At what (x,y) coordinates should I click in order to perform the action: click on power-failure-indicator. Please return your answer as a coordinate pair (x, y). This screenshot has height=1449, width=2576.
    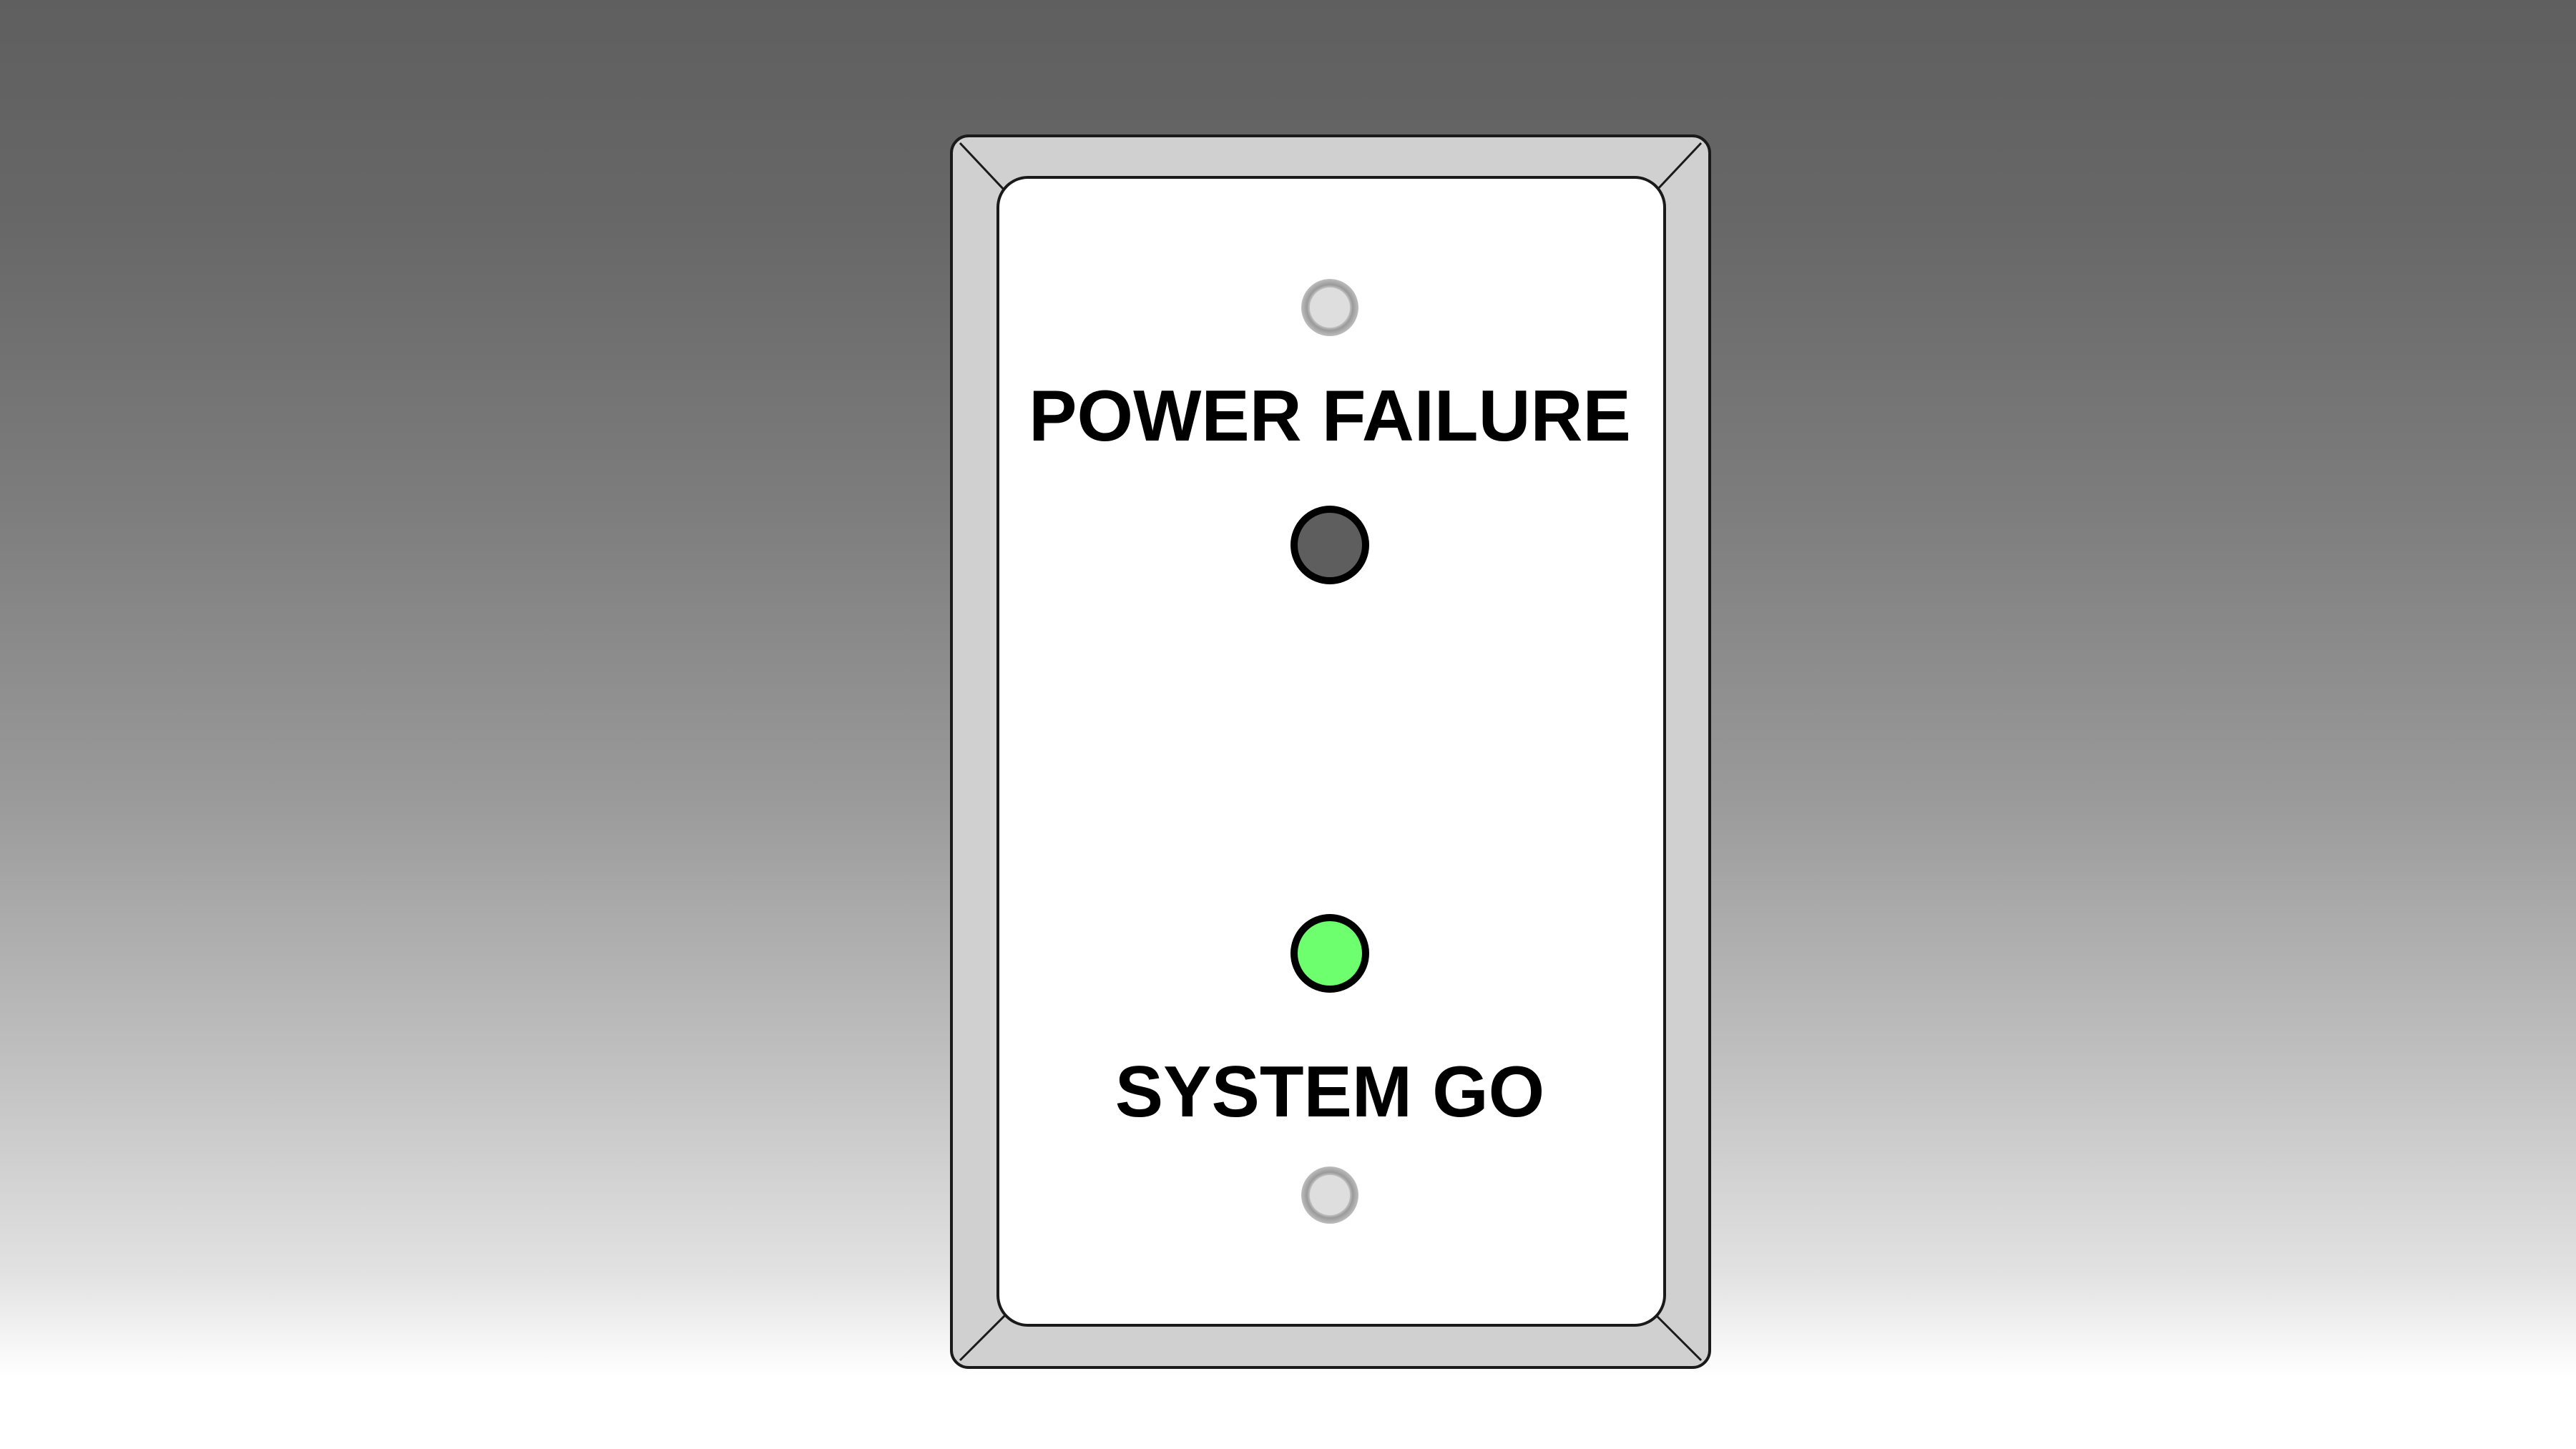
    Looking at the image, I should click on (1330, 545).